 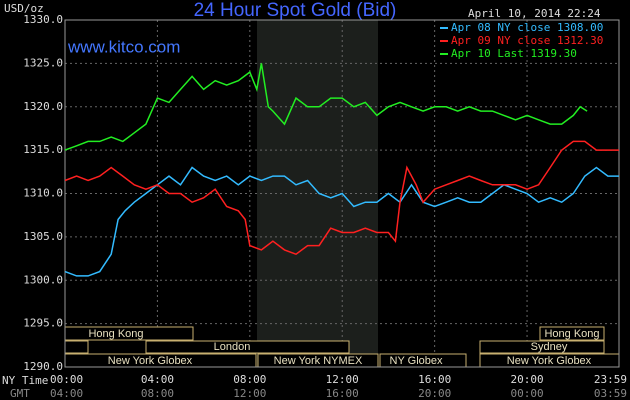 What do you see at coordinates (43, 19) in the screenshot?
I see `y-tick-label: 1330.0` at bounding box center [43, 19].